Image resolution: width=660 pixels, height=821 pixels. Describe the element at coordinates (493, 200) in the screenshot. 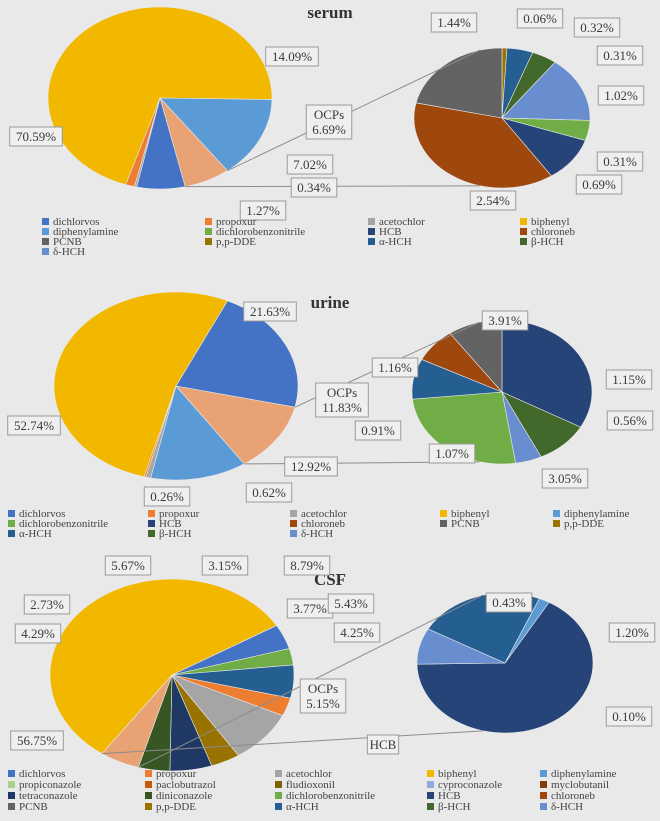

I see `data-label: 2.54%` at that location.